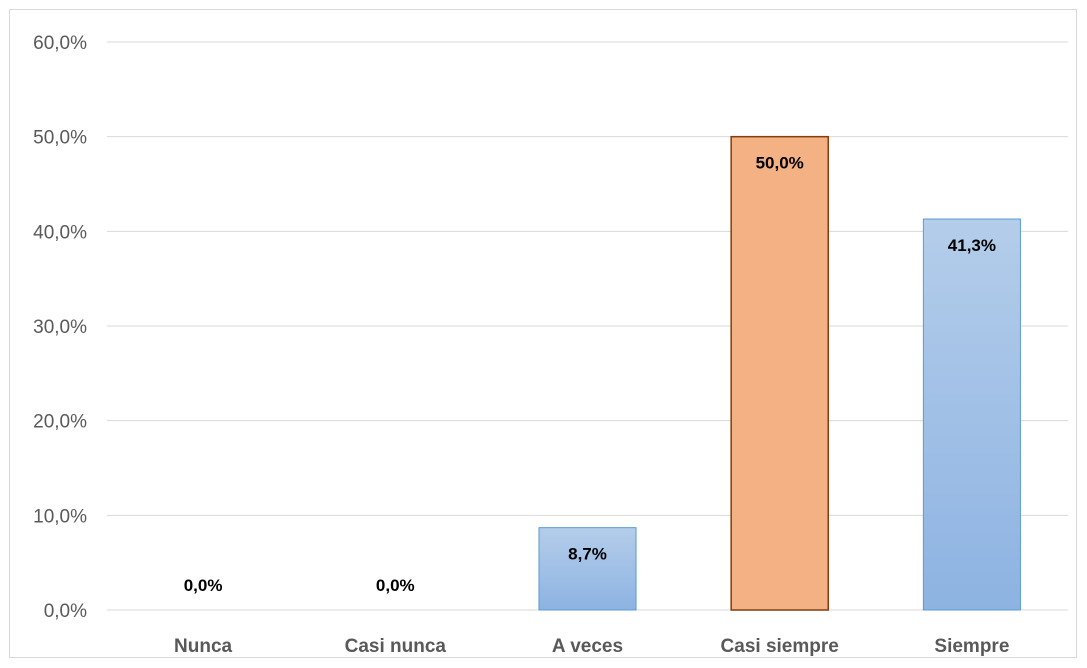  I want to click on x-category-label: Siempre, so click(971, 646).